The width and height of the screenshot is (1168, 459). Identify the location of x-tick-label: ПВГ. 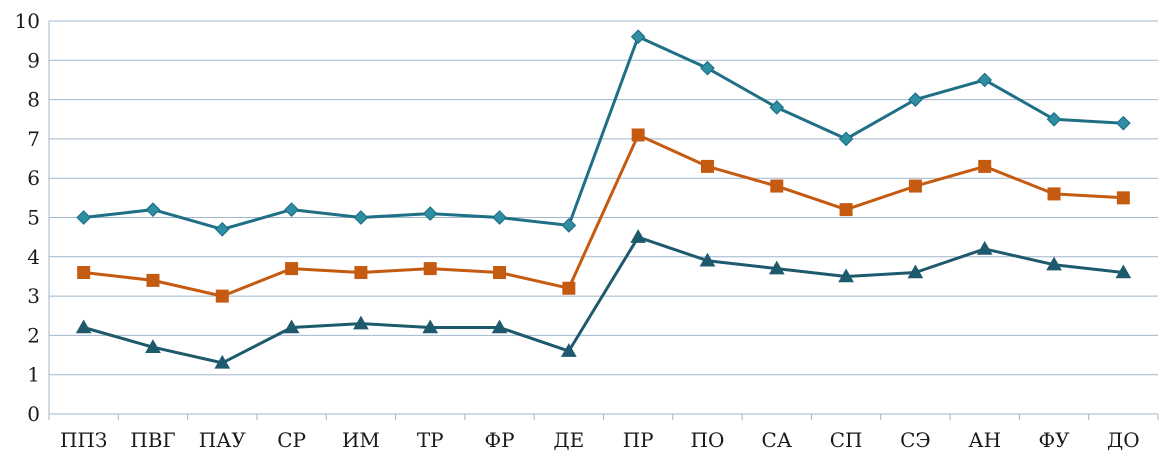
(152, 440).